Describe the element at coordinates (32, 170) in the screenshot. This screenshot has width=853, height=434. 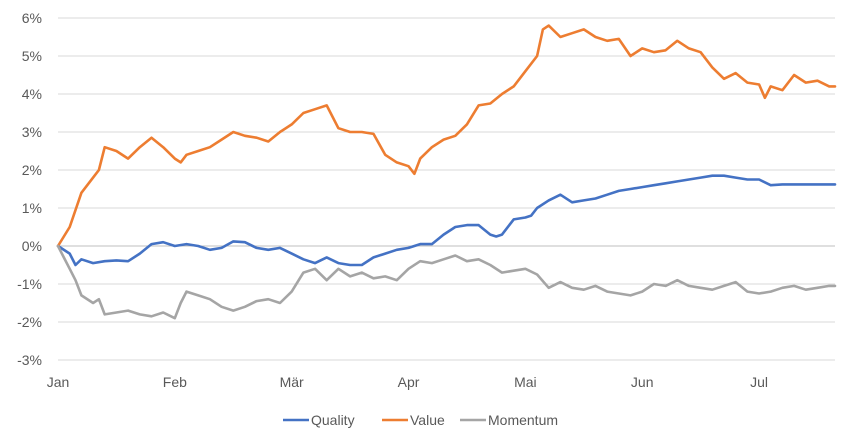
I see `y-tick-label: 2%` at that location.